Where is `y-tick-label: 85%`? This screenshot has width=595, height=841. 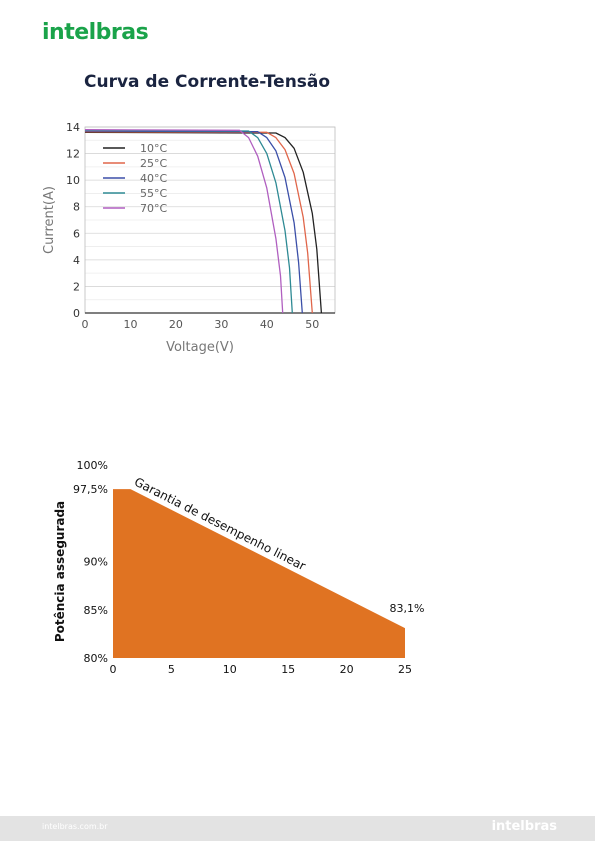 y-tick-label: 85% is located at coordinates (96, 610).